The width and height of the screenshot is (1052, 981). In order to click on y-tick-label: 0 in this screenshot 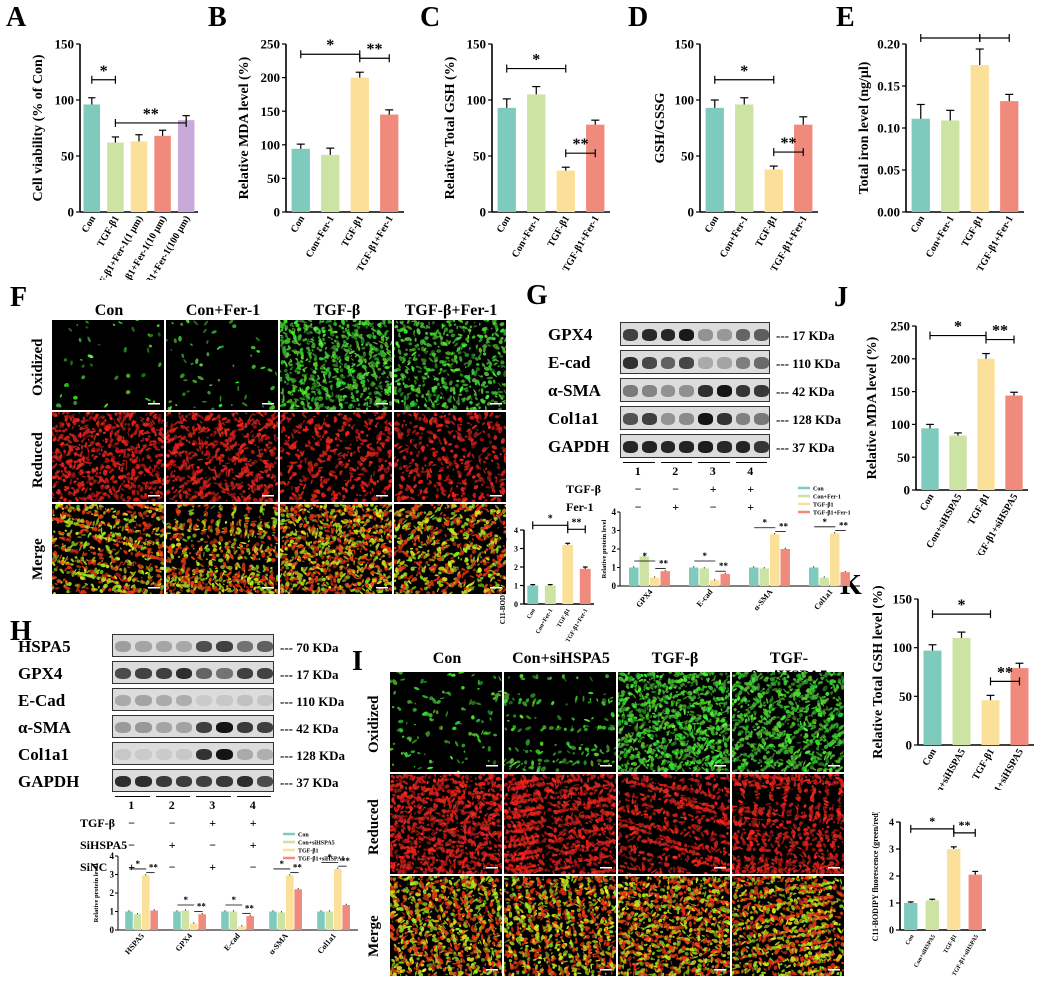, I will do `click(112, 930)`.